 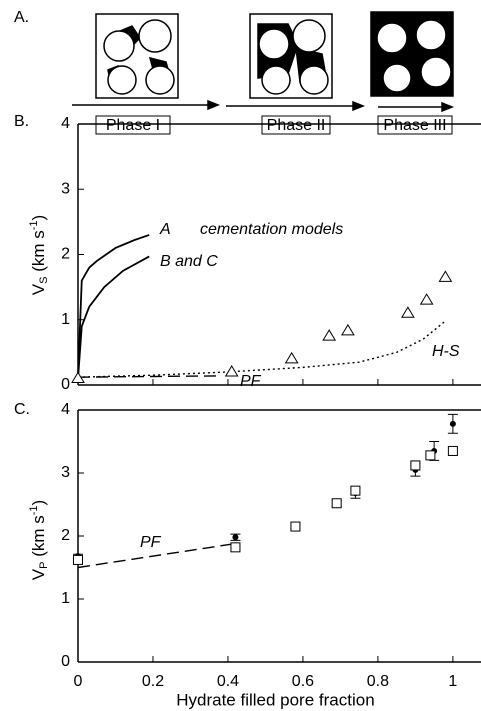 What do you see at coordinates (22, 409) in the screenshot?
I see `panel-label: C.` at bounding box center [22, 409].